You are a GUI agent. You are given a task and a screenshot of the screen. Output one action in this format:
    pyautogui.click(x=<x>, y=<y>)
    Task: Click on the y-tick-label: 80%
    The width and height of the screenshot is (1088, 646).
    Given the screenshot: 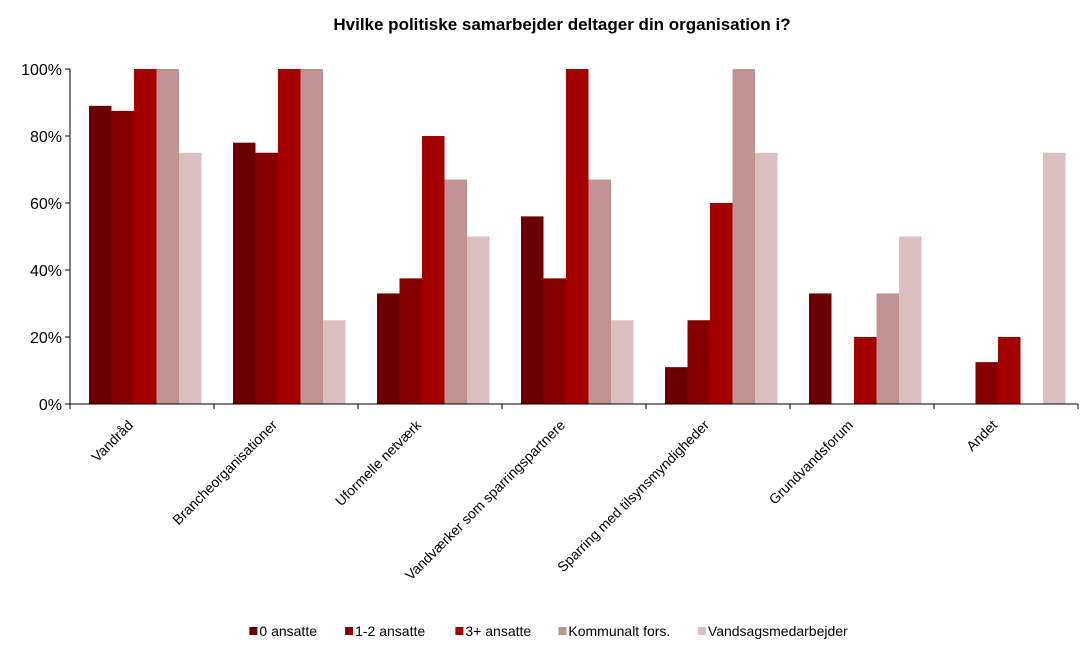 What is the action you would take?
    pyautogui.click(x=46, y=137)
    